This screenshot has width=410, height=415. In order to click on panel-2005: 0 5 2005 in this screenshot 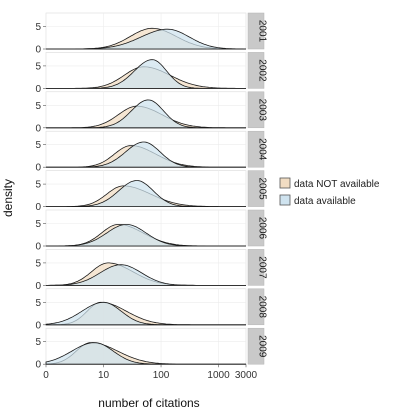, I will do `click(151, 191)`.